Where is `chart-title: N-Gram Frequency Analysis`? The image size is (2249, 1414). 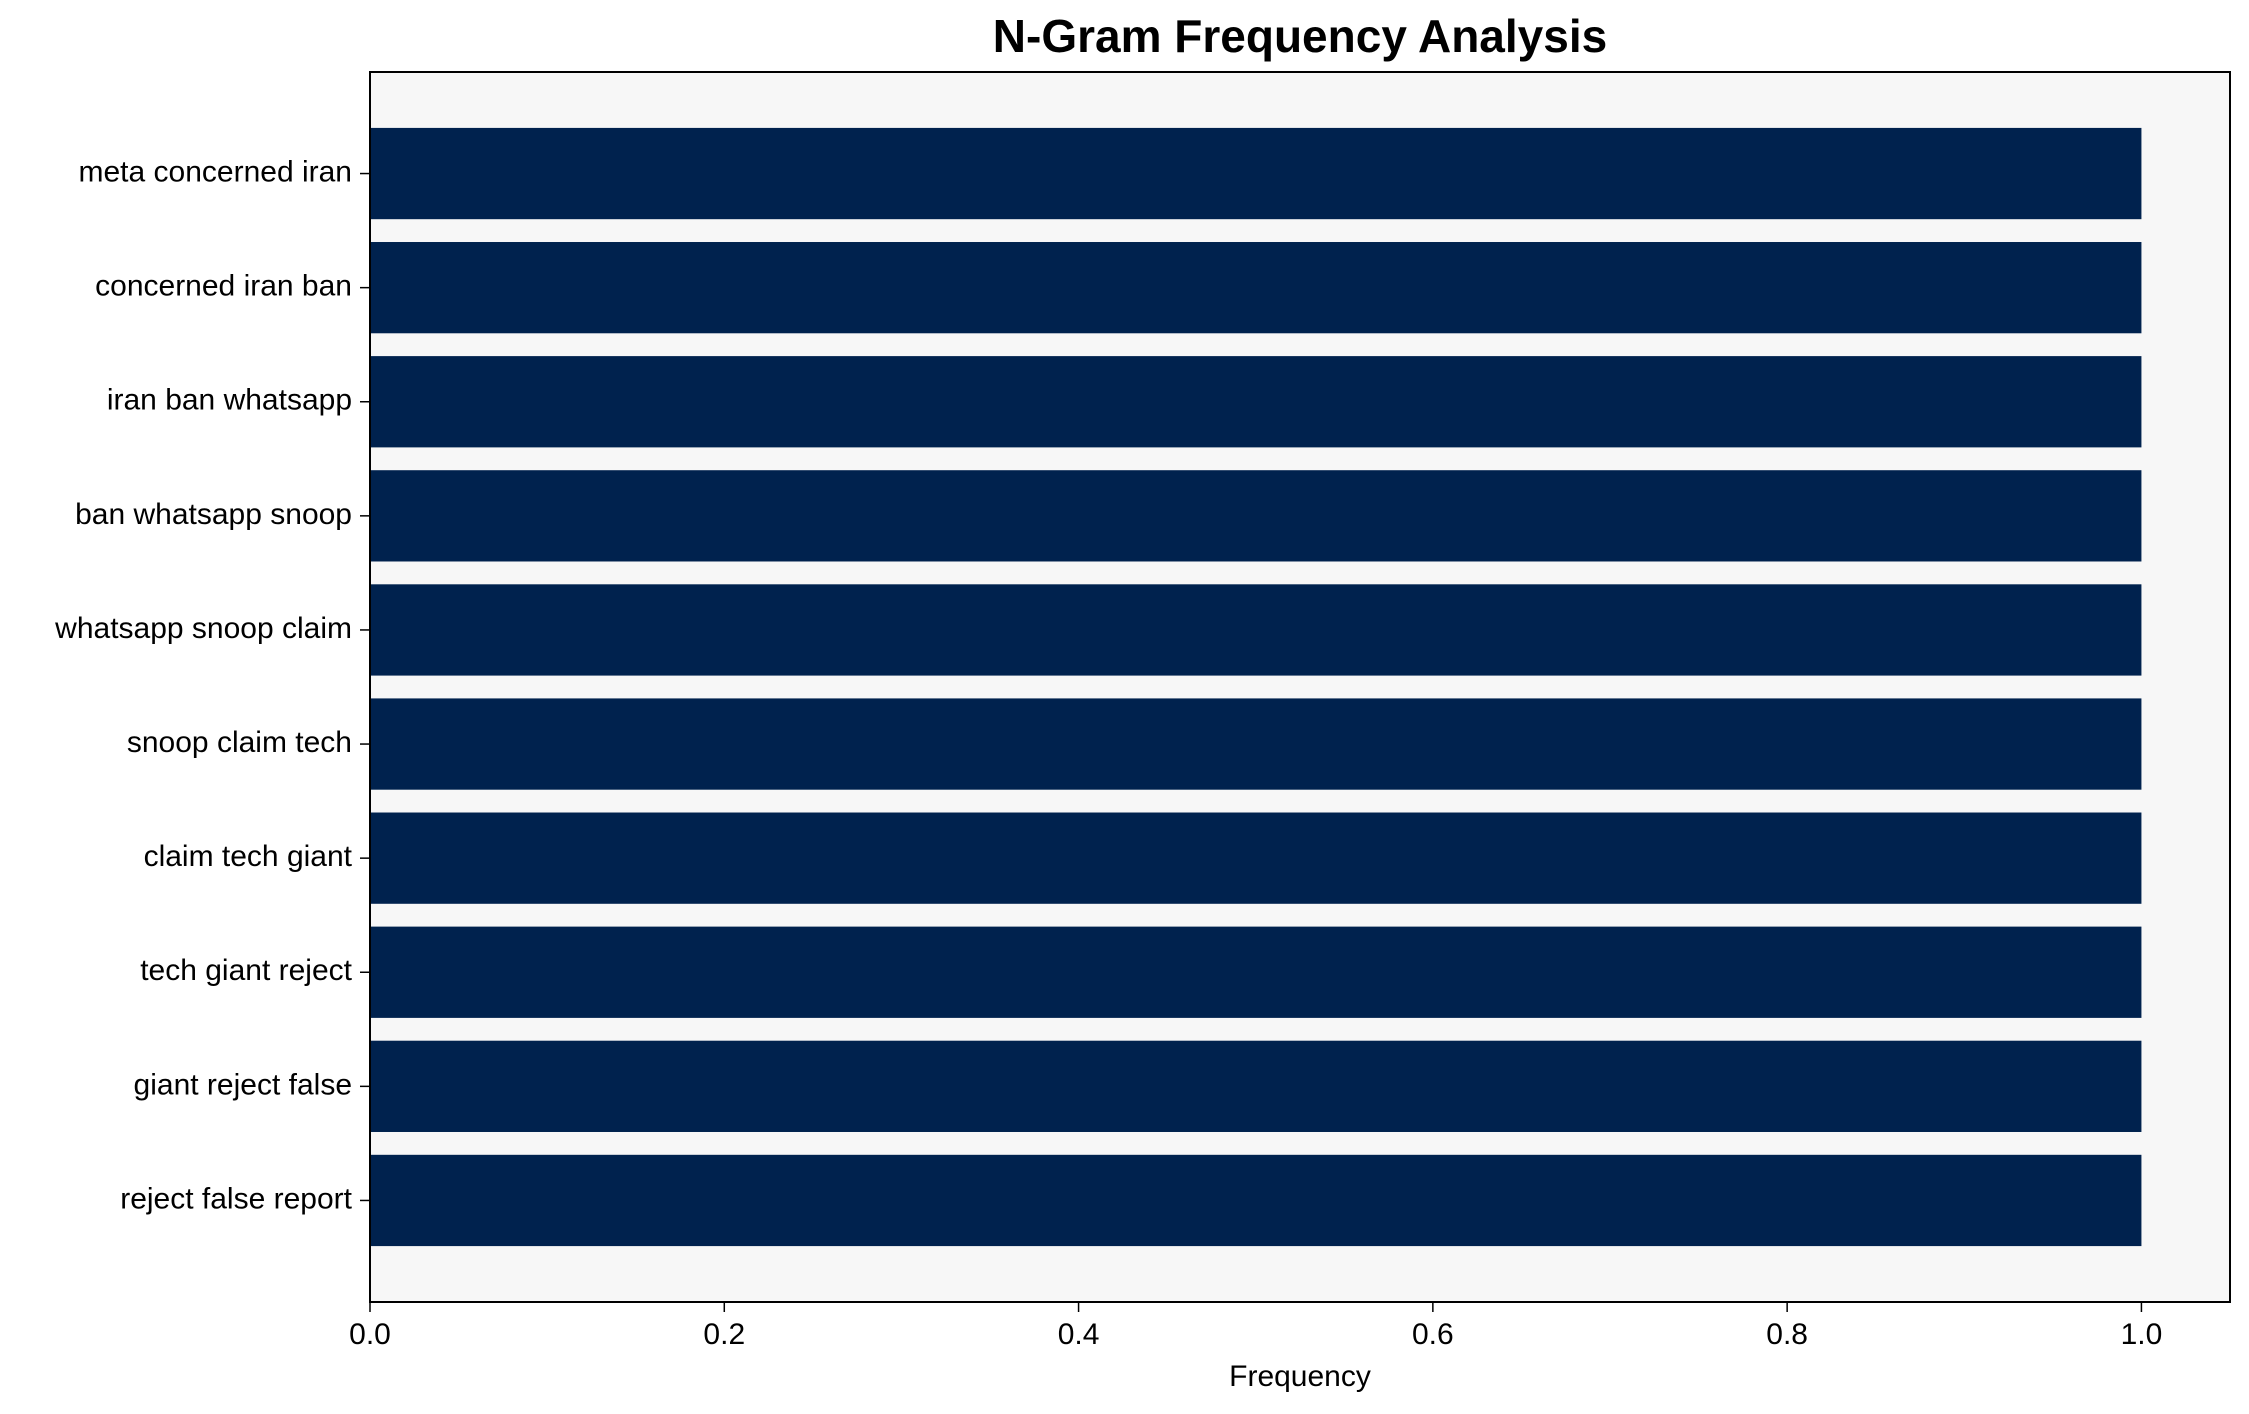
chart-title: N-Gram Frequency Analysis is located at coordinates (1300, 36).